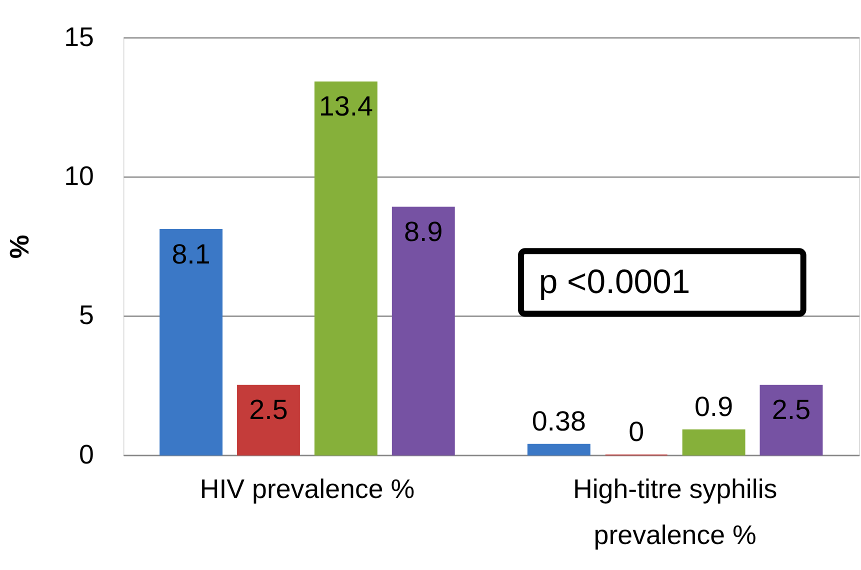 Image resolution: width=861 pixels, height=570 pixels. What do you see at coordinates (307, 489) in the screenshot?
I see `x-tick-label: HIV prevalence %` at bounding box center [307, 489].